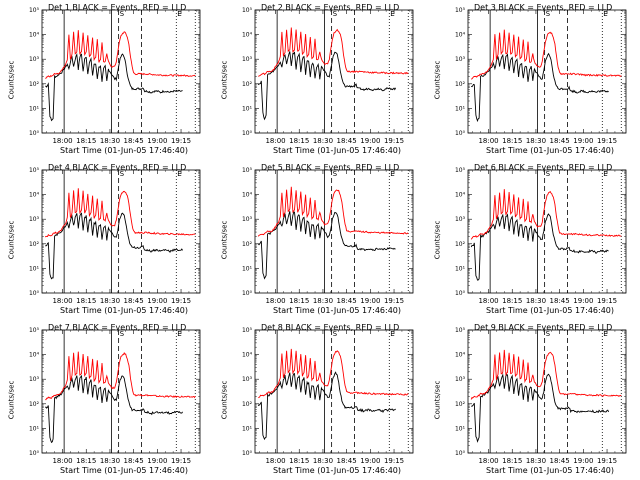 The image size is (640, 480). What do you see at coordinates (117, 7) in the screenshot?
I see `panel-title: Det 1 BLACK = Events, RED = LLD` at bounding box center [117, 7].